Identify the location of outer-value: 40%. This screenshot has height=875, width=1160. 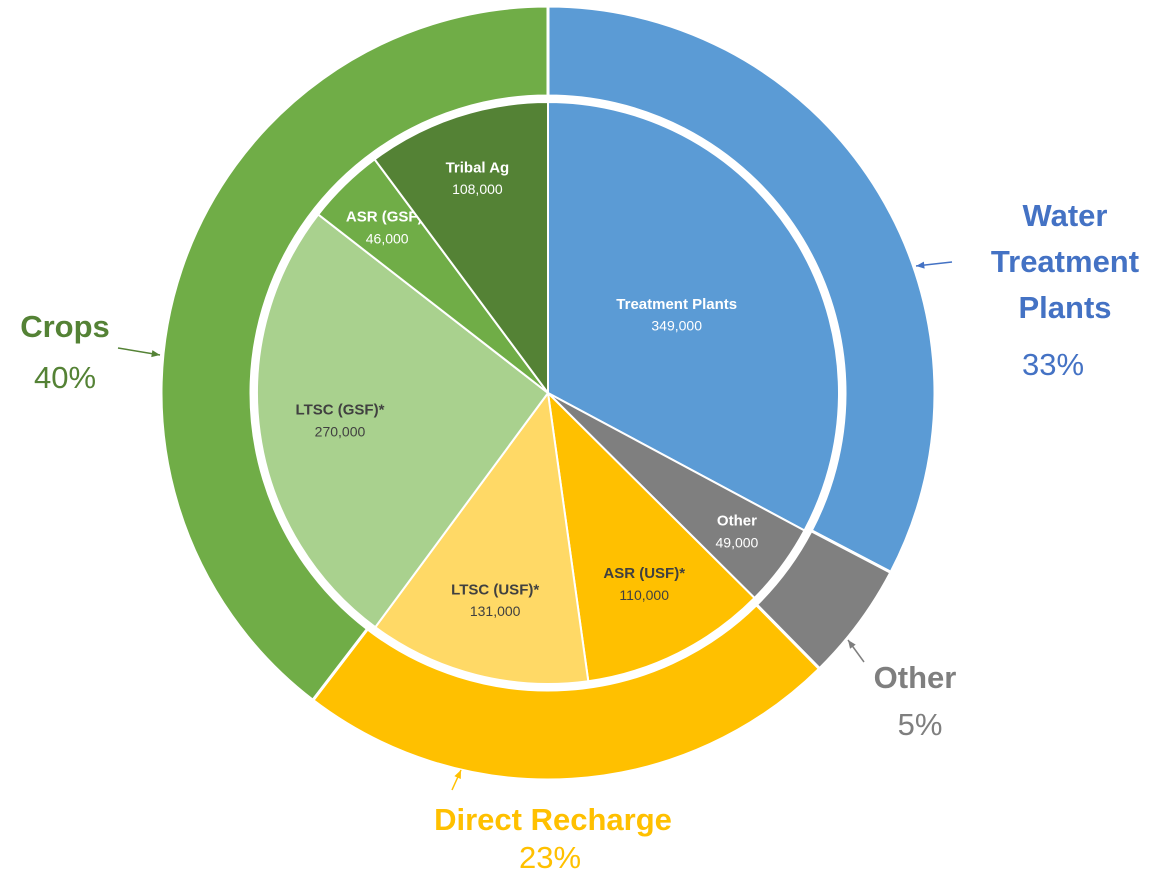
(65, 377).